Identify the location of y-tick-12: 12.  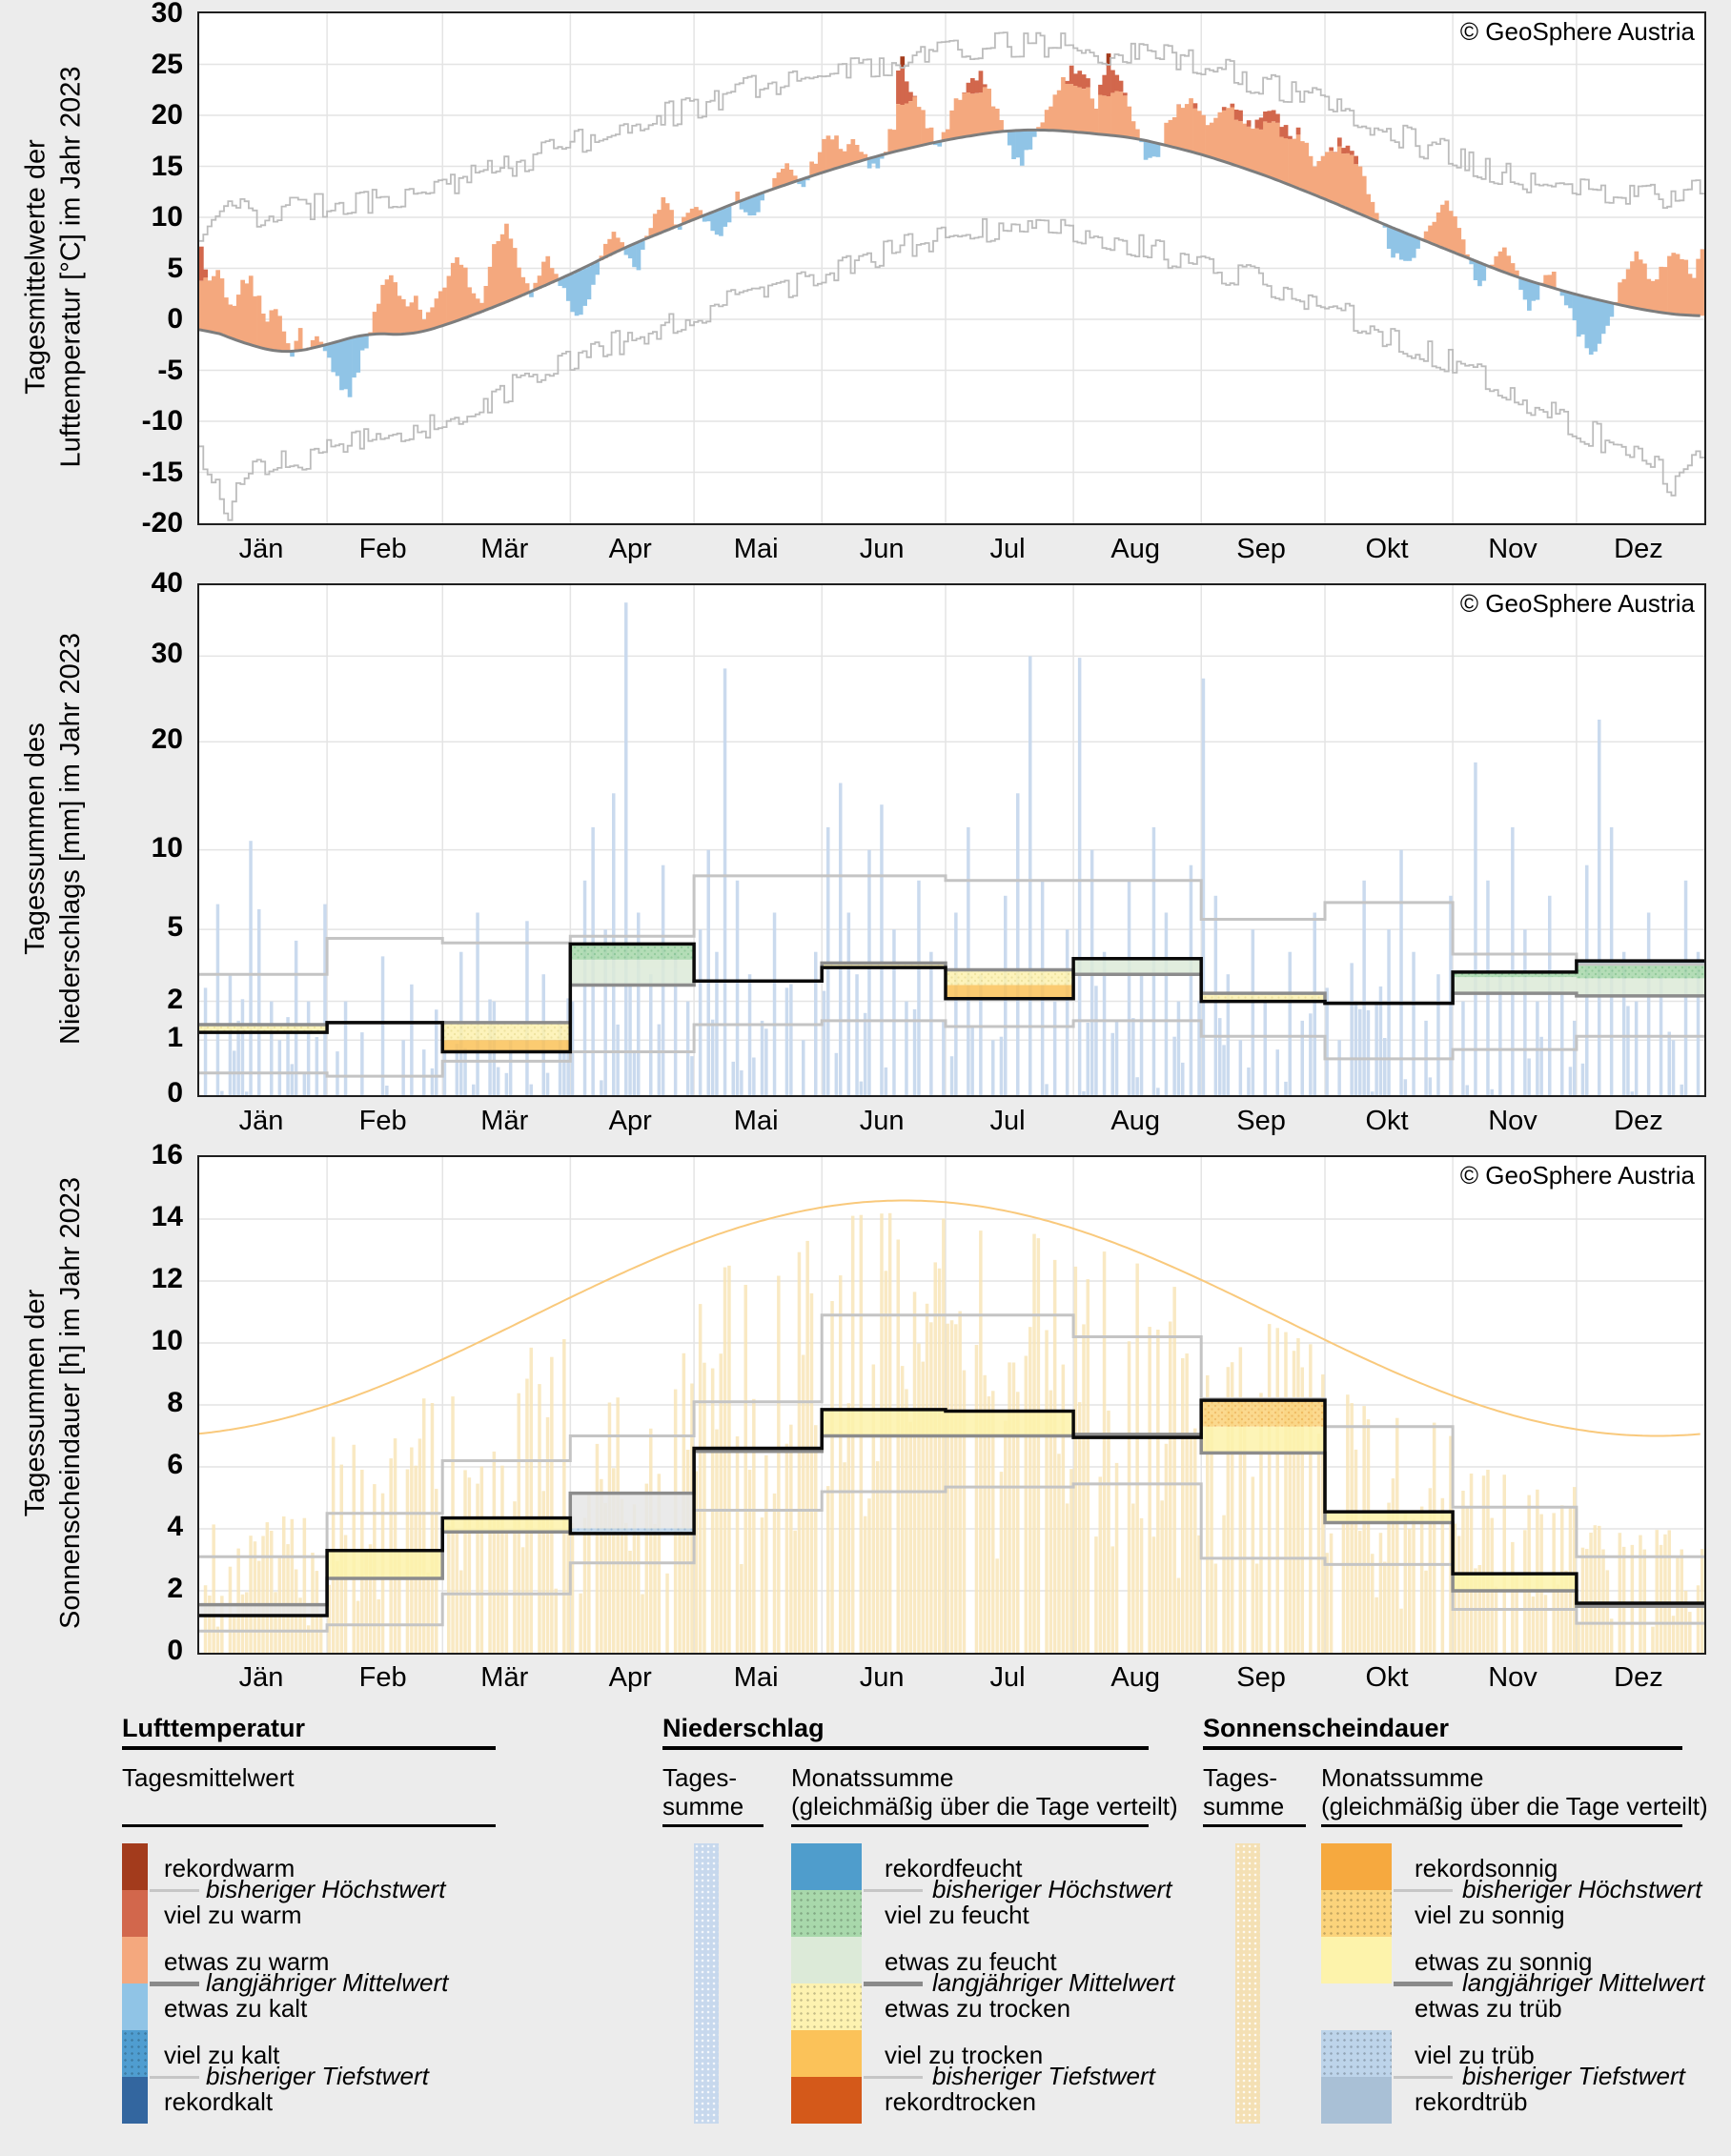
(167, 1279).